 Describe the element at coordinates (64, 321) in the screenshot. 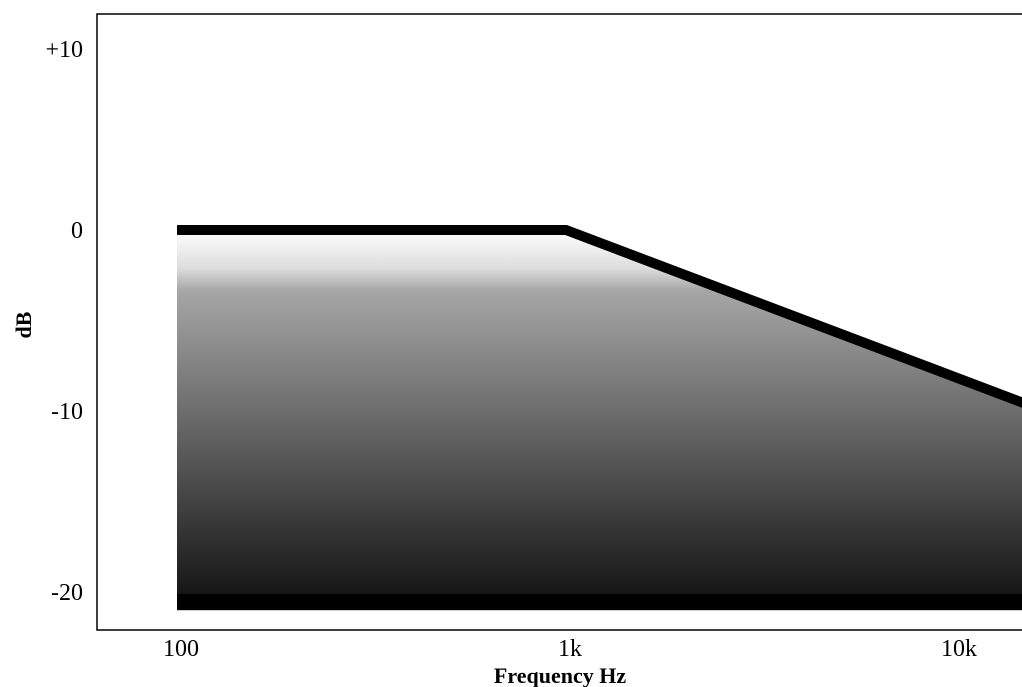

I see `y-tick-labels: +10 0 -10 -20` at that location.